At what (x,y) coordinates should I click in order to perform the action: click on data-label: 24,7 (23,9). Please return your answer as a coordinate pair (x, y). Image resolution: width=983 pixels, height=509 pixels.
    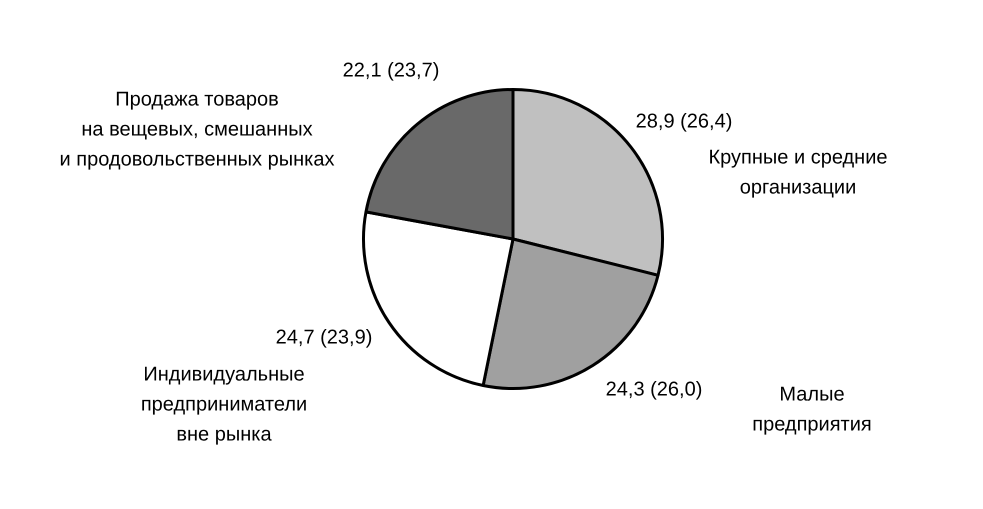
    Looking at the image, I should click on (324, 337).